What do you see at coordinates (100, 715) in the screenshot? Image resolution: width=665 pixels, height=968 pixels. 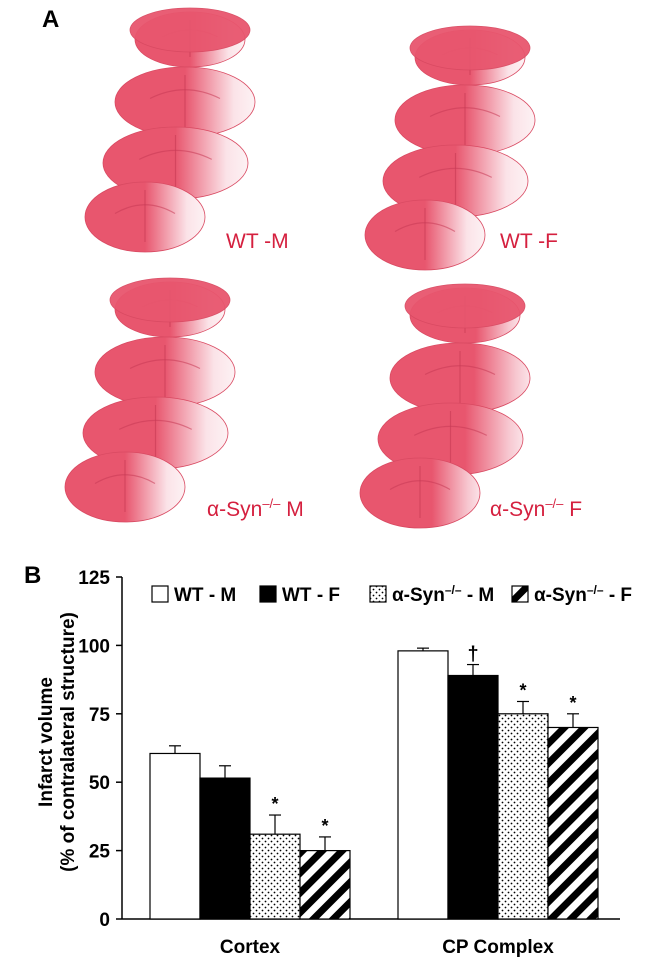 I see `y-tick-label: 75` at bounding box center [100, 715].